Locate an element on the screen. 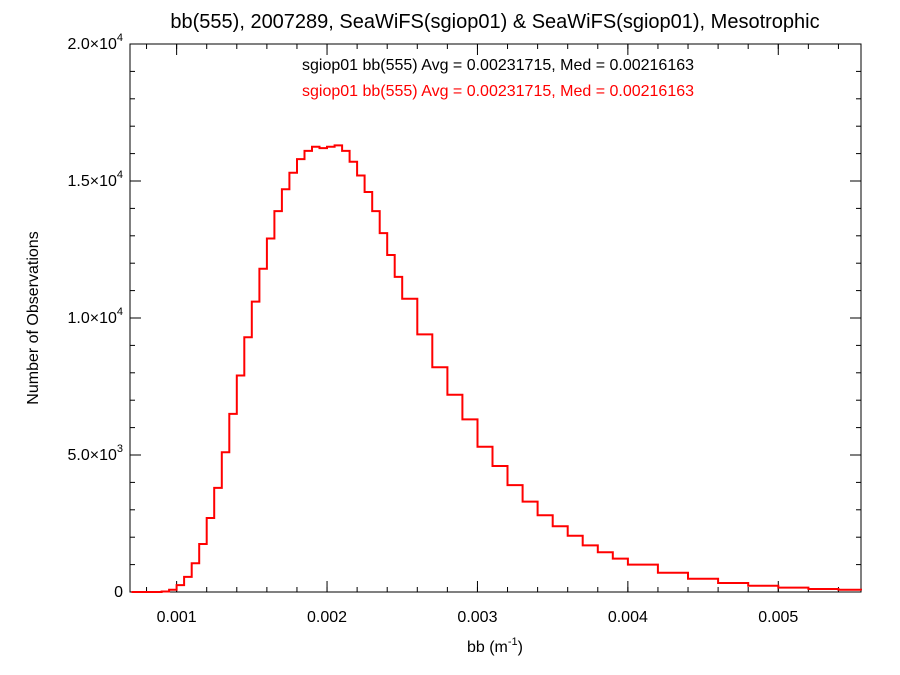 The height and width of the screenshot is (675, 900). x-tick-label: 0.001 is located at coordinates (177, 617).